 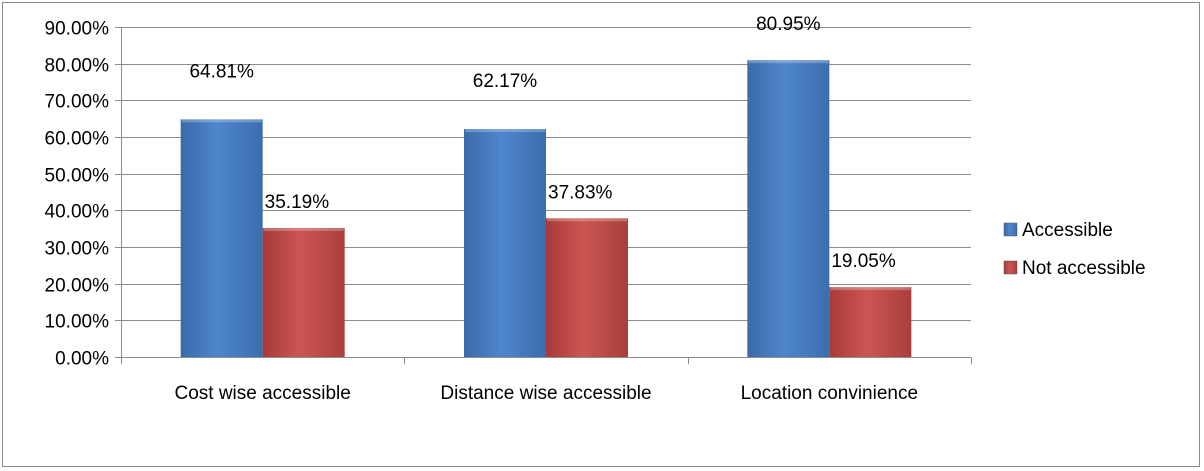 What do you see at coordinates (77, 102) in the screenshot?
I see `y-tick-label: 70.00%` at bounding box center [77, 102].